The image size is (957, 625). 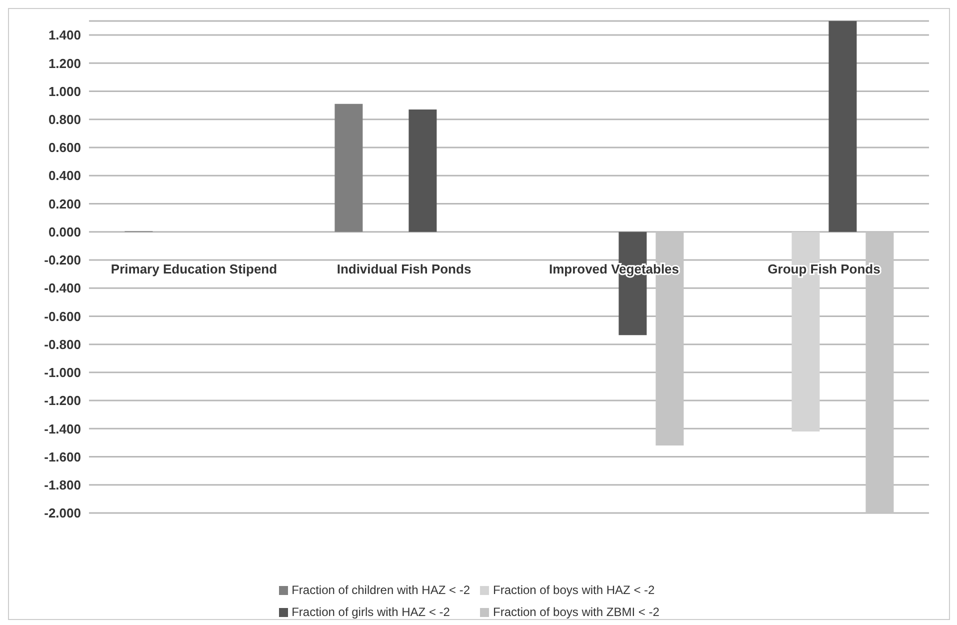 I want to click on y-tick-label: -1.200, so click(x=62, y=400).